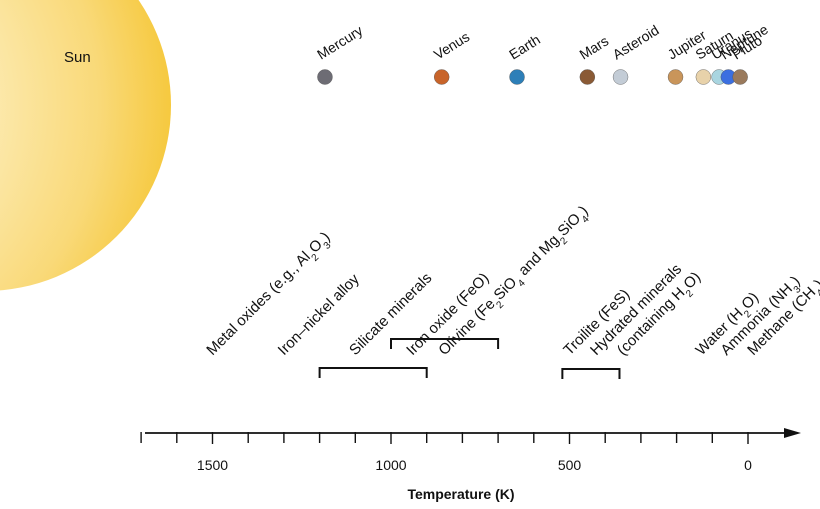 The width and height of the screenshot is (820, 509). Describe the element at coordinates (703, 77) in the screenshot. I see `planet-saturn` at that location.